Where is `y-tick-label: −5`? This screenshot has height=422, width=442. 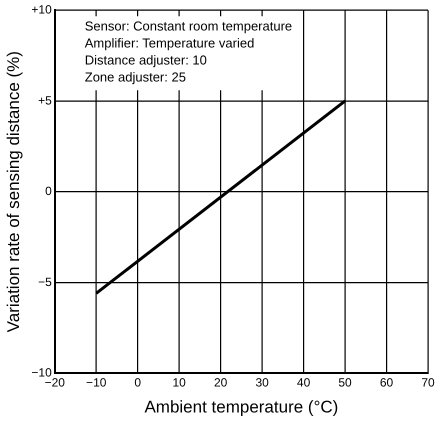
y-tick-label: −5 is located at coordinates (45, 281).